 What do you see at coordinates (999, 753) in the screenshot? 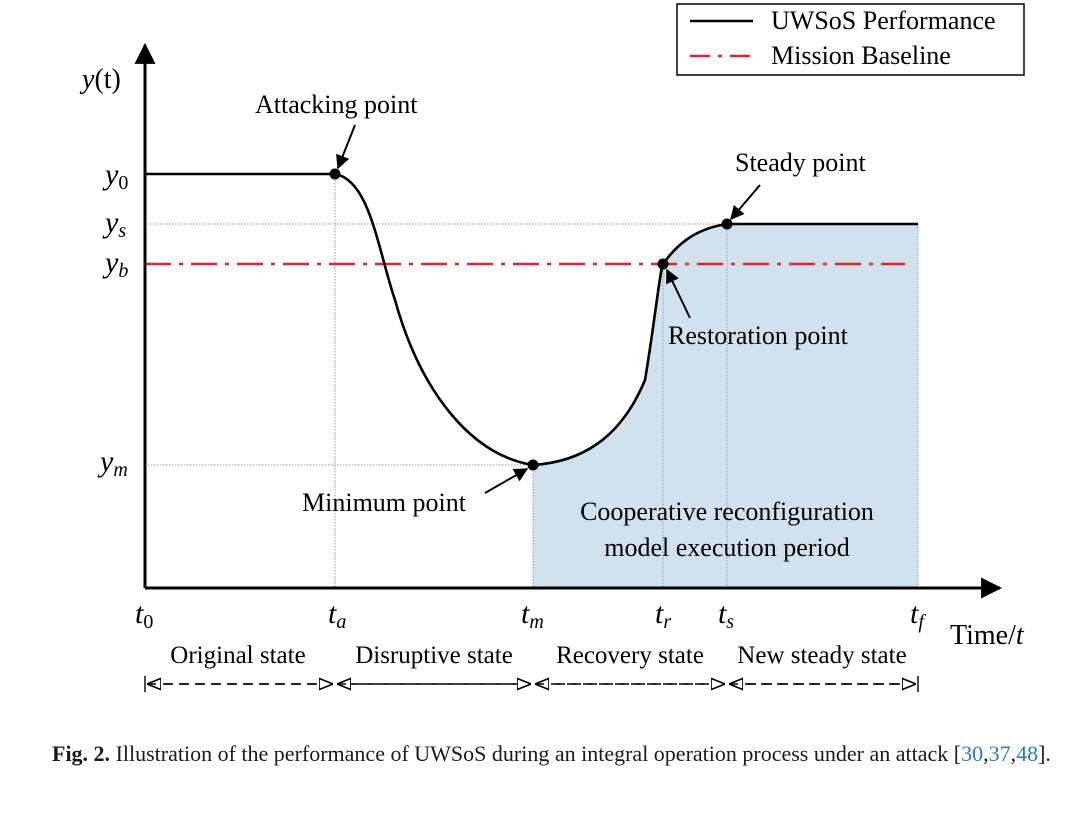
I see `caption-ref-37: 37` at bounding box center [999, 753].